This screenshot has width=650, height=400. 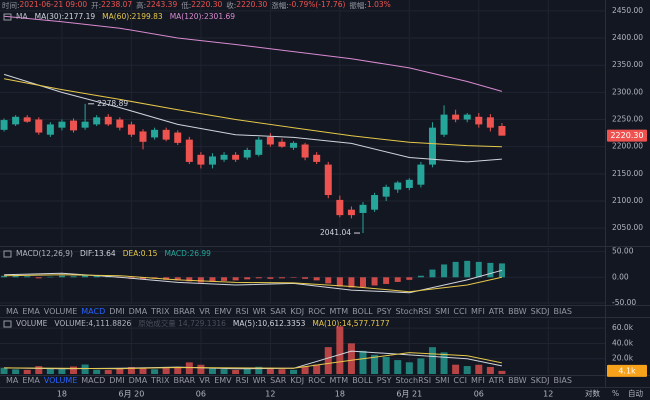 I want to click on y-tick-label: -50.00, so click(x=624, y=302).